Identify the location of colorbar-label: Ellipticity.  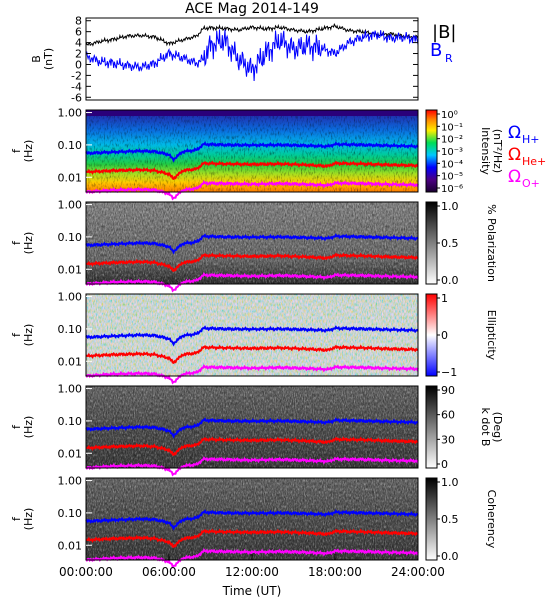
(491, 335).